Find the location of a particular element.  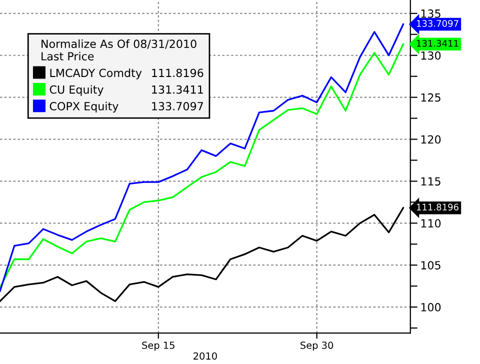

data-label: 133.7097 is located at coordinates (437, 23).